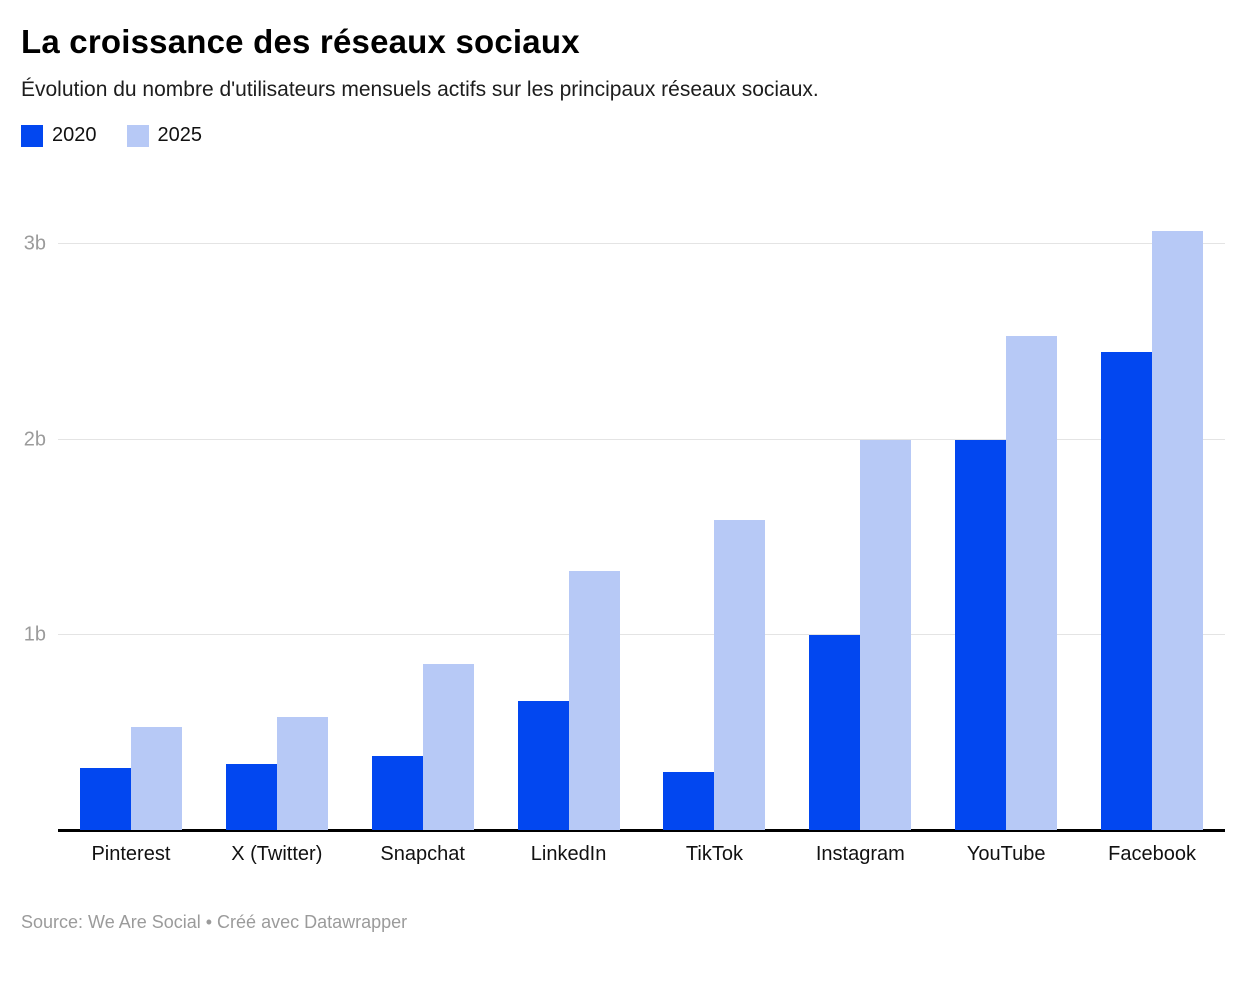  What do you see at coordinates (34, 439) in the screenshot?
I see `y-tick-label-2b: 2b` at bounding box center [34, 439].